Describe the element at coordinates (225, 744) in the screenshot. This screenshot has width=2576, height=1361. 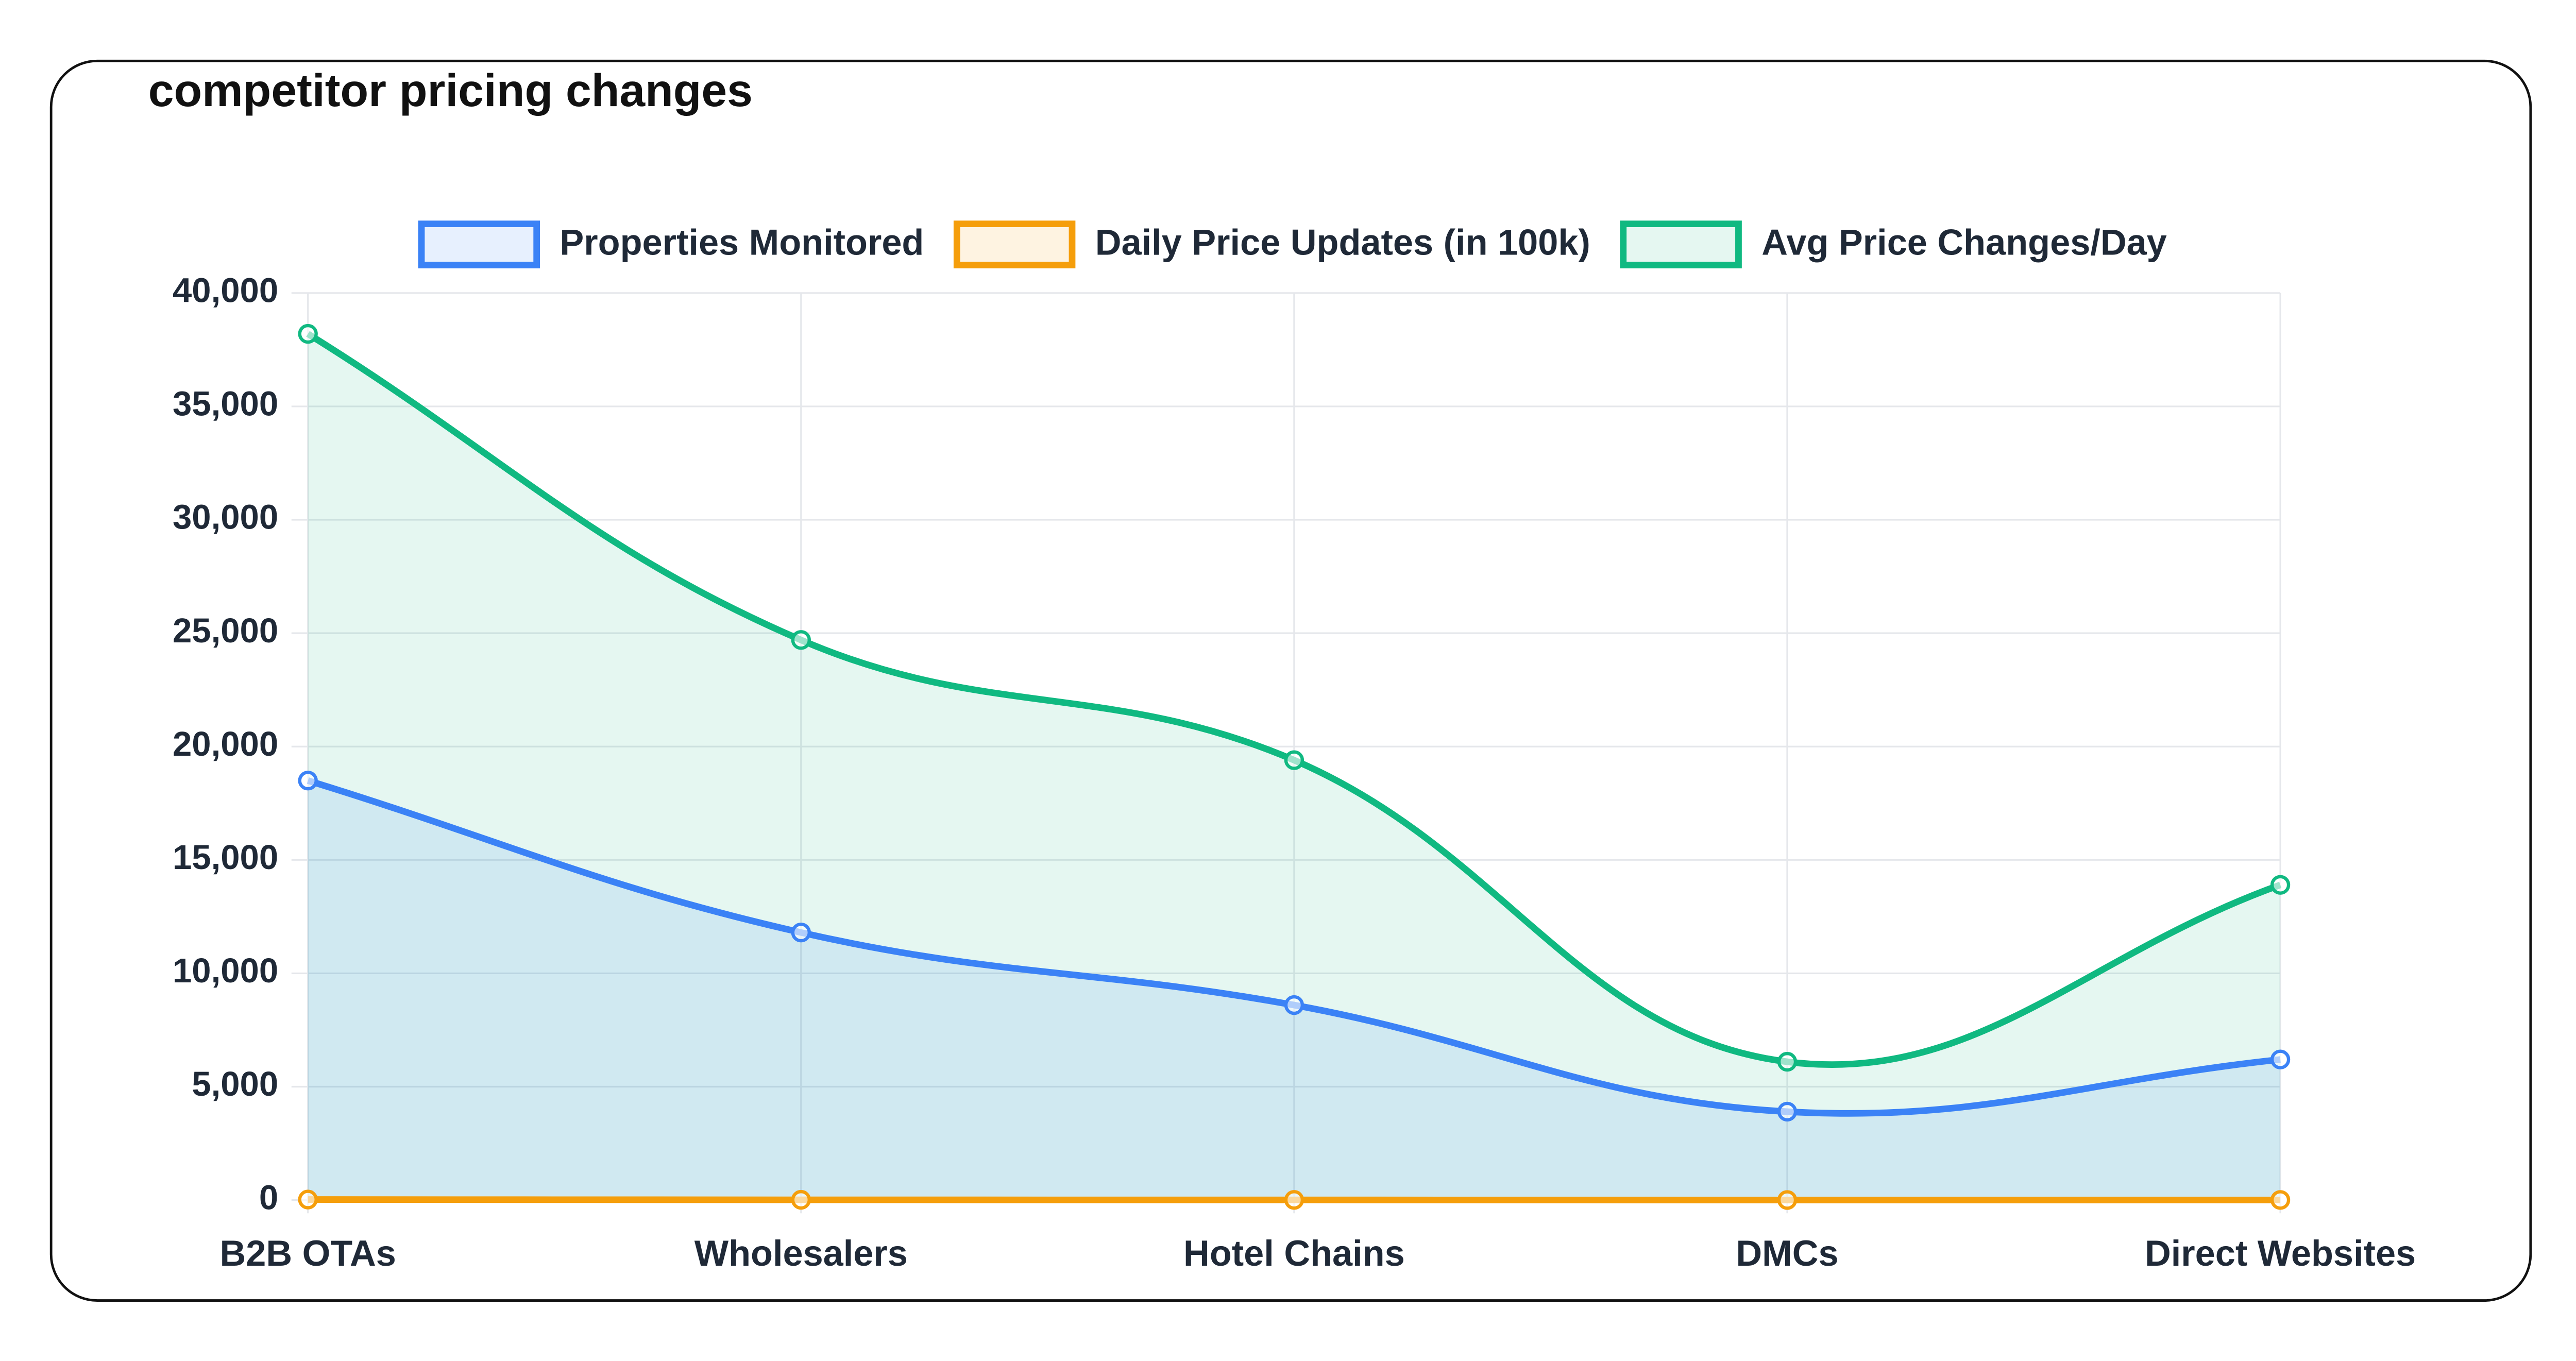
I see `y-tick-label: 20,000` at that location.